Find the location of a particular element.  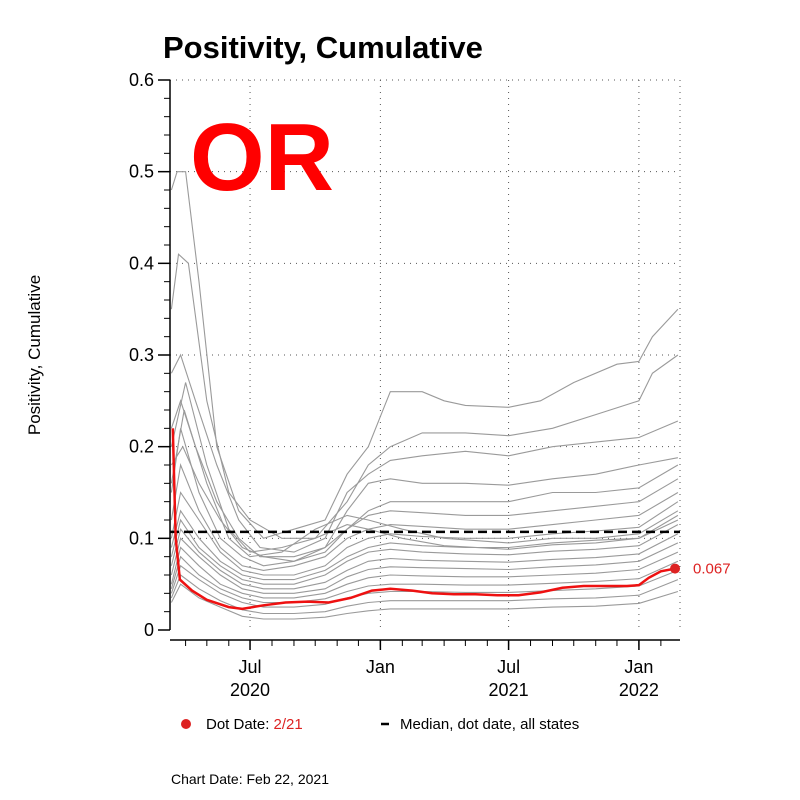

x-year-label: 2022 is located at coordinates (639, 690).